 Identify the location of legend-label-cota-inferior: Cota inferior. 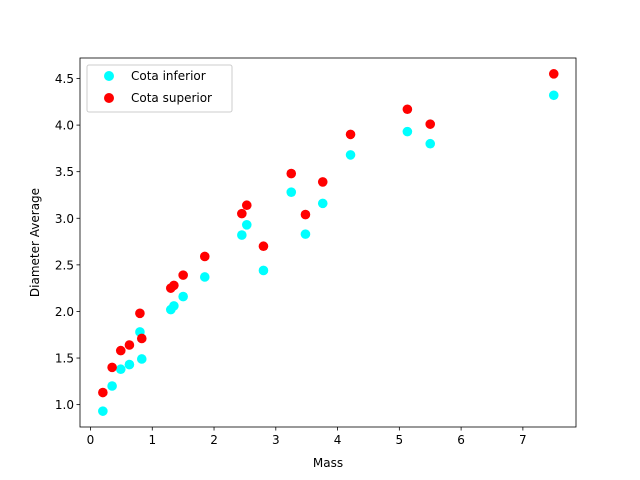
(168, 76).